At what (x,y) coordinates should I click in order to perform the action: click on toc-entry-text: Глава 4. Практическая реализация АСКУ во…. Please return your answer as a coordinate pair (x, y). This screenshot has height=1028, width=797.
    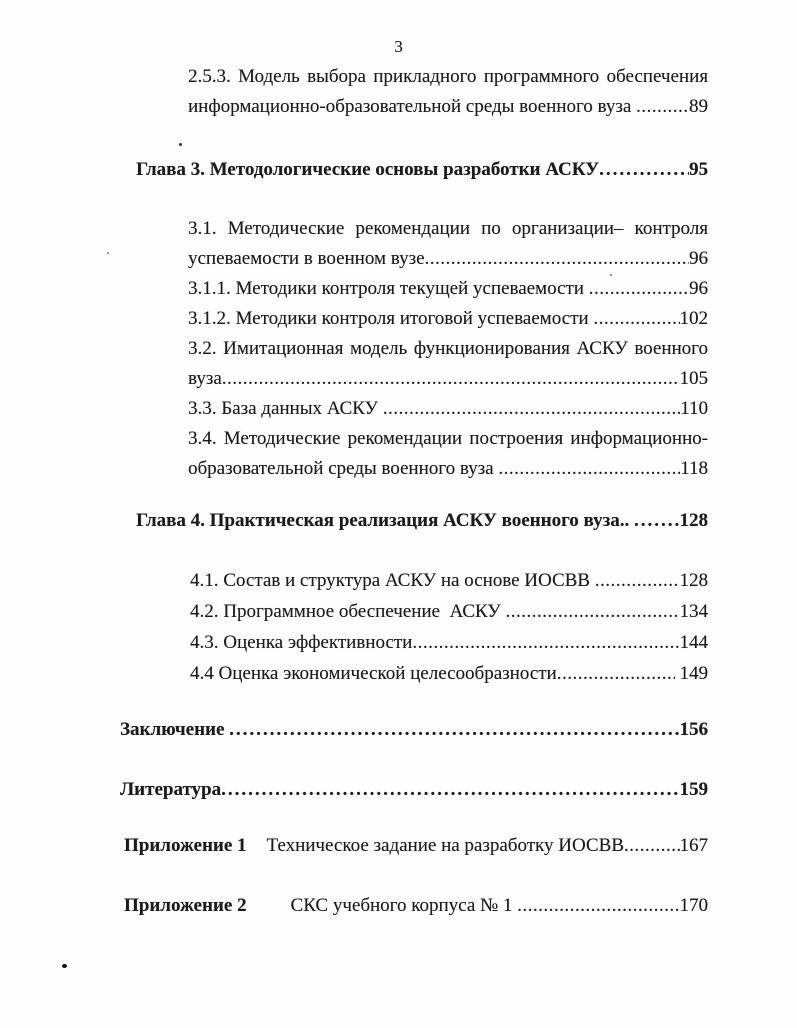
    Looking at the image, I should click on (385, 520).